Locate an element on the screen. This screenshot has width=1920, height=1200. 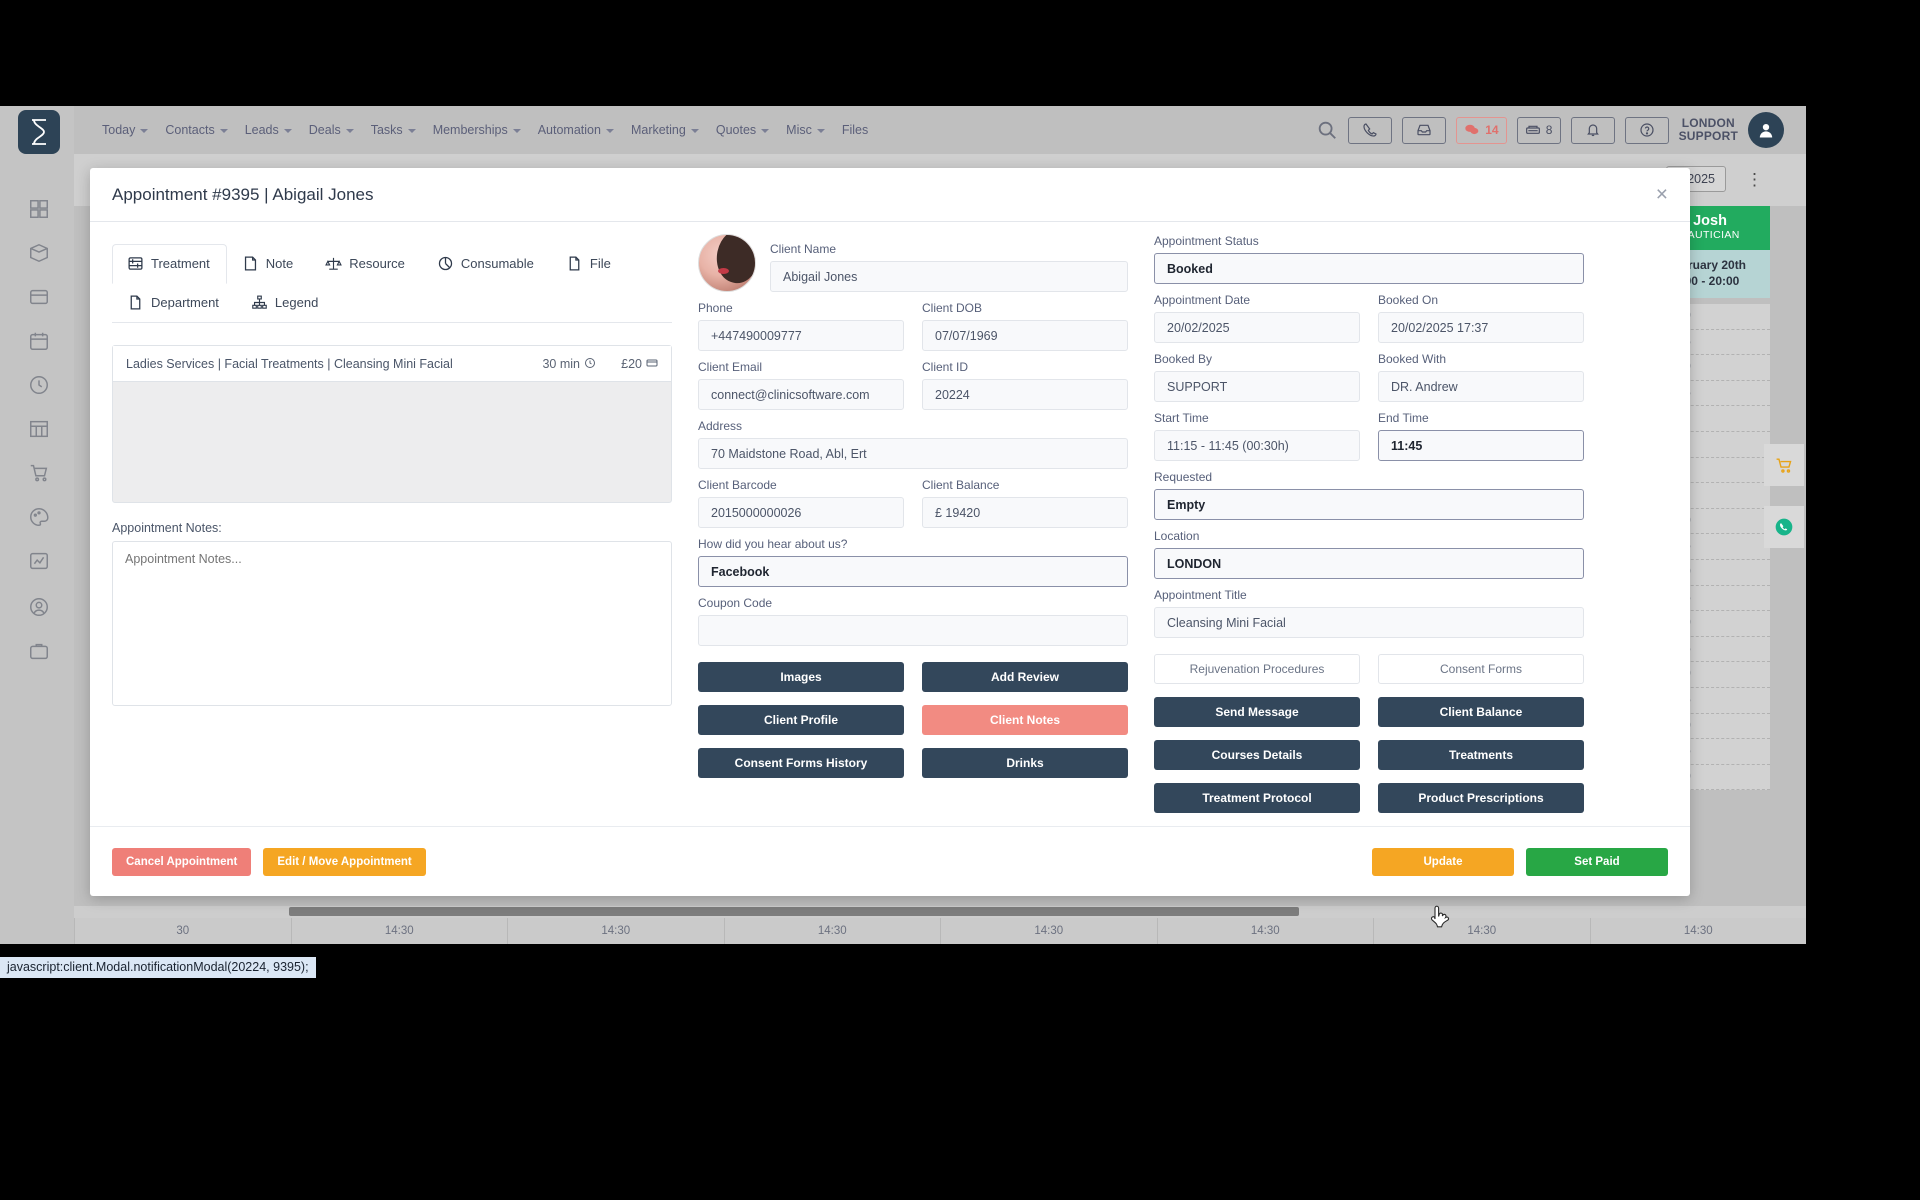
end-time-field: 11:45 is located at coordinates (1481, 445).